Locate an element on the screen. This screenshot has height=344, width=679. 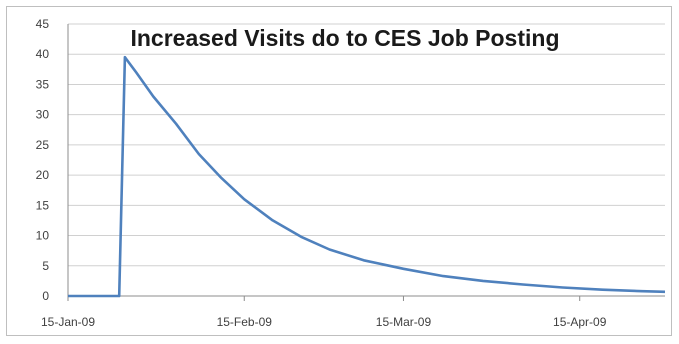
x-tick-label: 15-Mar-09 is located at coordinates (404, 322).